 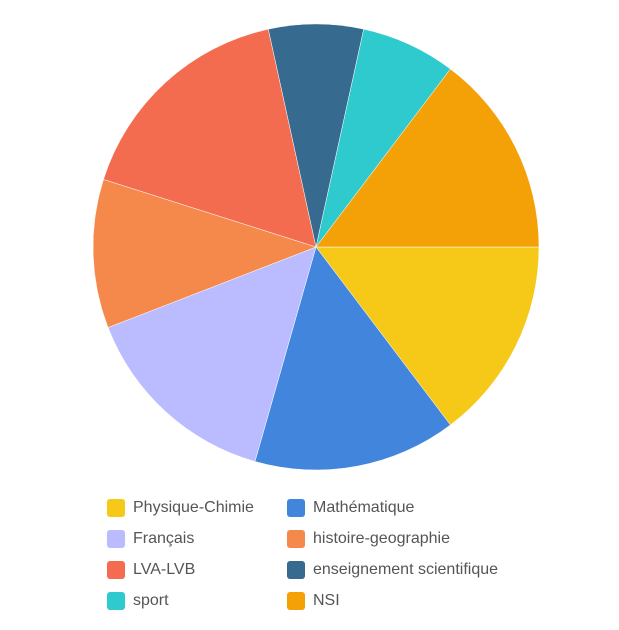 What do you see at coordinates (164, 569) in the screenshot?
I see `legend-label: LVA-LVB` at bounding box center [164, 569].